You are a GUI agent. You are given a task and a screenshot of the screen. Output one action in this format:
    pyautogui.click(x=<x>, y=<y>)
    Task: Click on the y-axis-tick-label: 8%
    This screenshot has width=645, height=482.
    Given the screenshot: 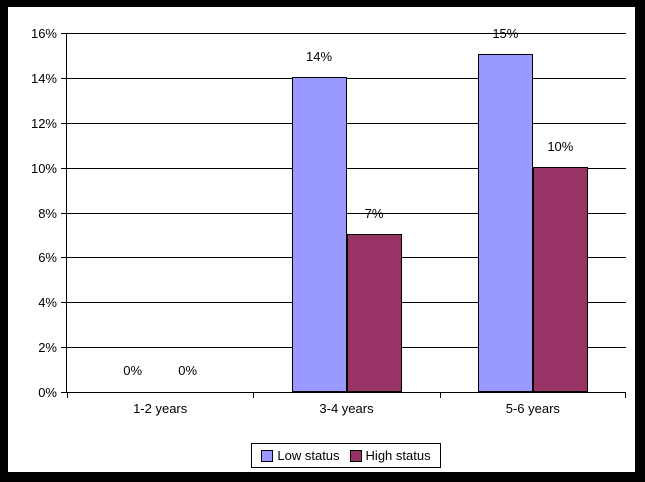 What is the action you would take?
    pyautogui.click(x=47, y=213)
    